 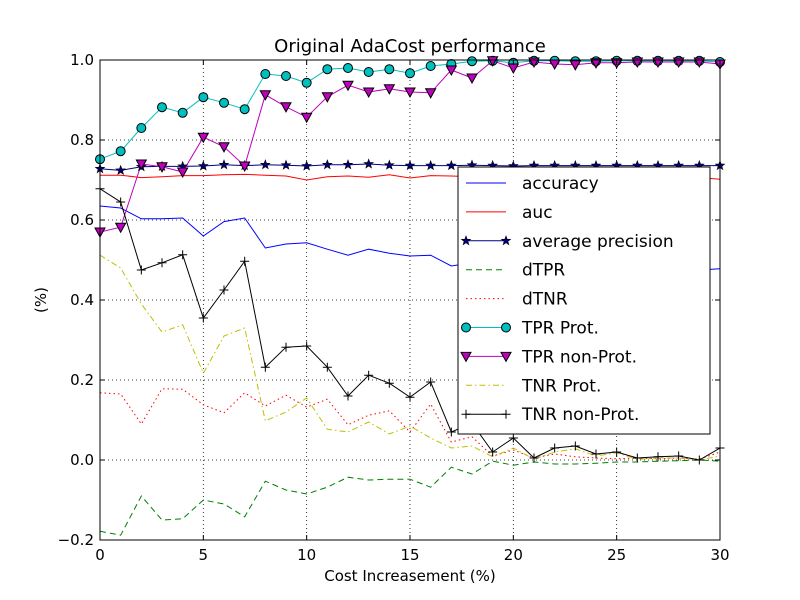 I want to click on y-tick-label: 0.4, so click(x=82, y=300).